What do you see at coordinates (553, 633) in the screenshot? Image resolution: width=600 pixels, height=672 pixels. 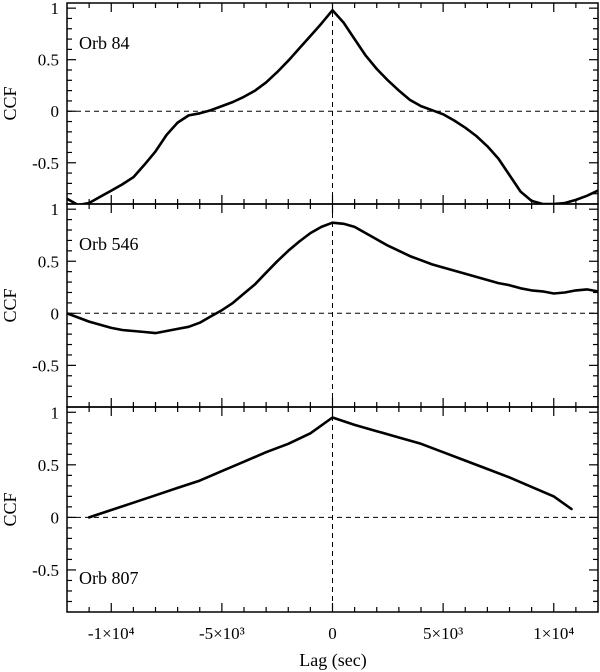 I see `x-tick-label: 1×10⁴` at bounding box center [553, 633].